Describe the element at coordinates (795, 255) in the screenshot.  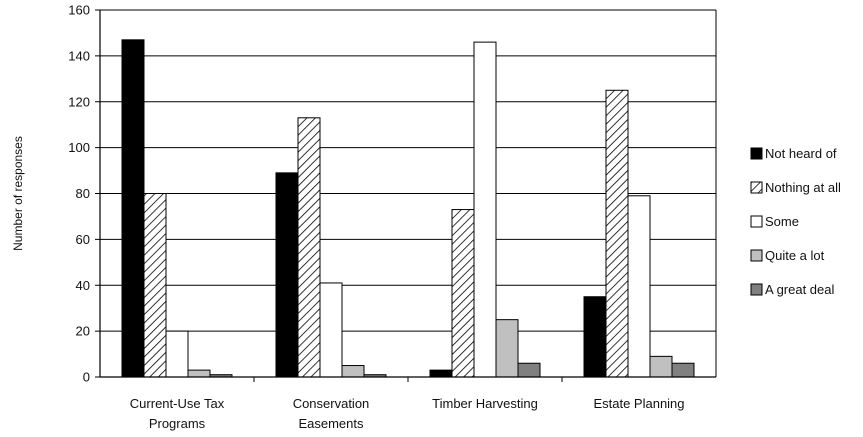
I see `legend-label: Quite a lot` at that location.